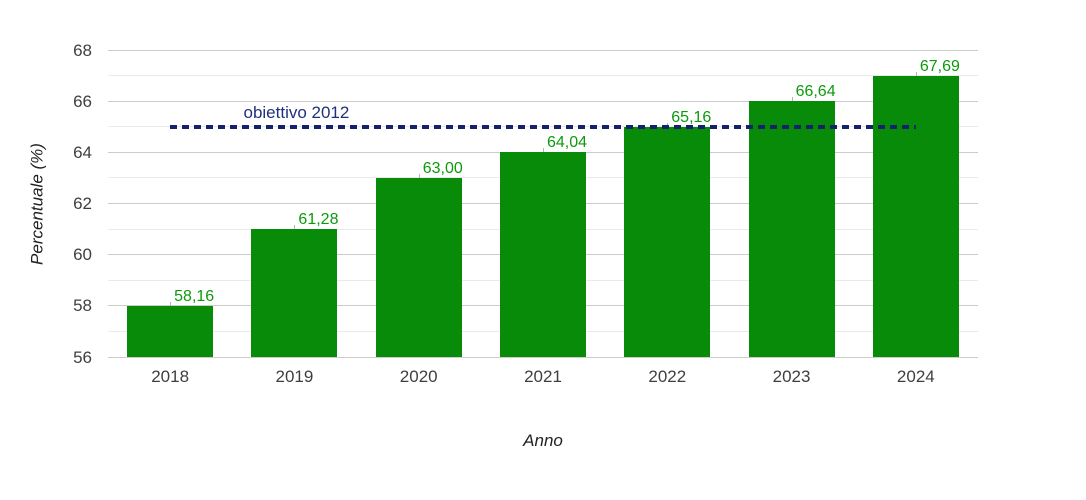 This screenshot has height=500, width=1086. What do you see at coordinates (543, 126) in the screenshot?
I see `target-line` at bounding box center [543, 126].